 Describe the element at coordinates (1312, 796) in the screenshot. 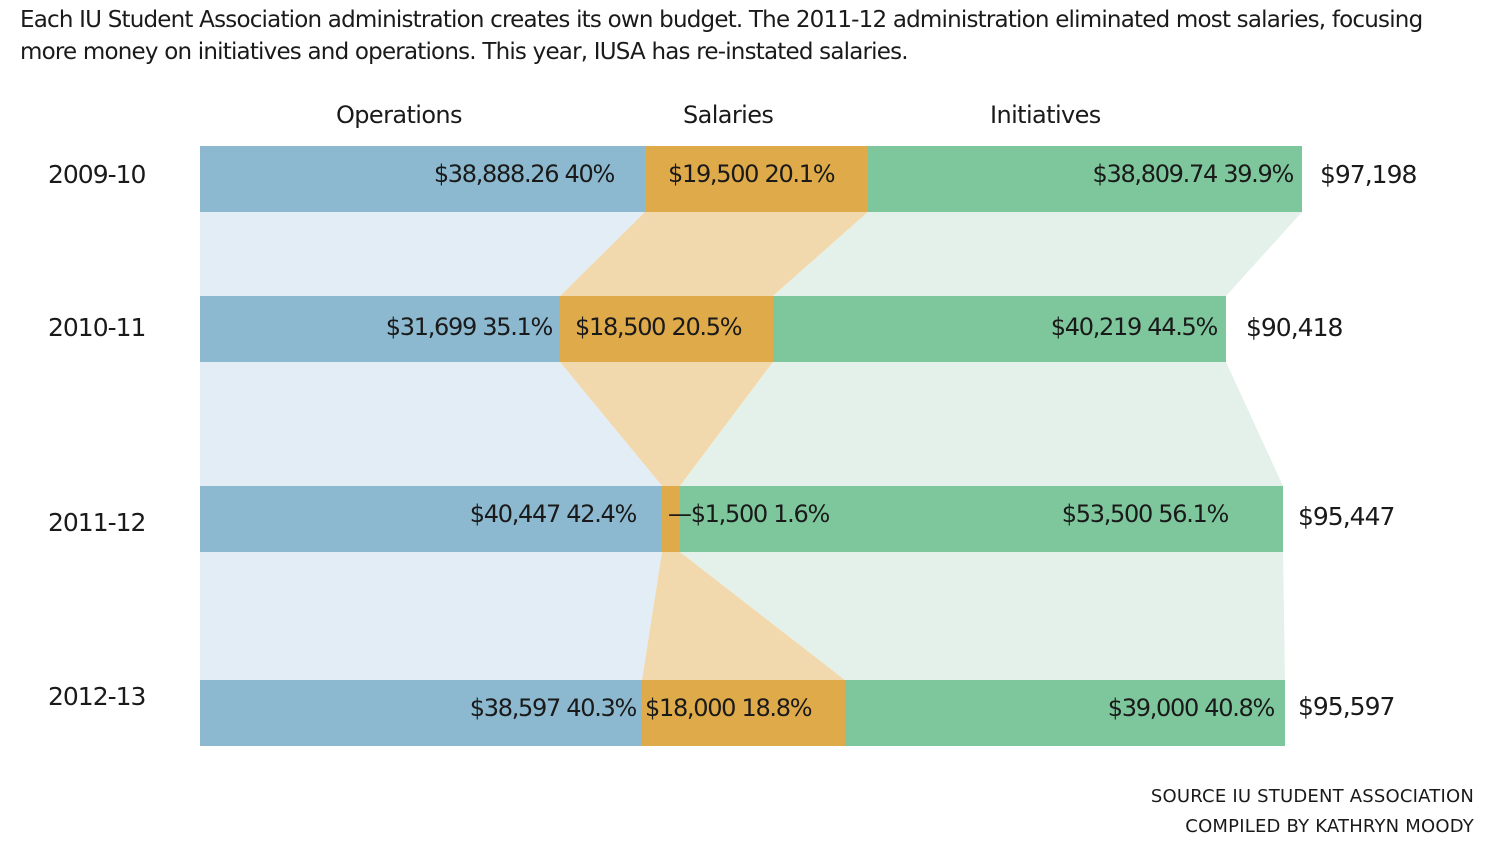

I see `source-line: SOURCE IU STUDENT ASSOCIATION` at that location.